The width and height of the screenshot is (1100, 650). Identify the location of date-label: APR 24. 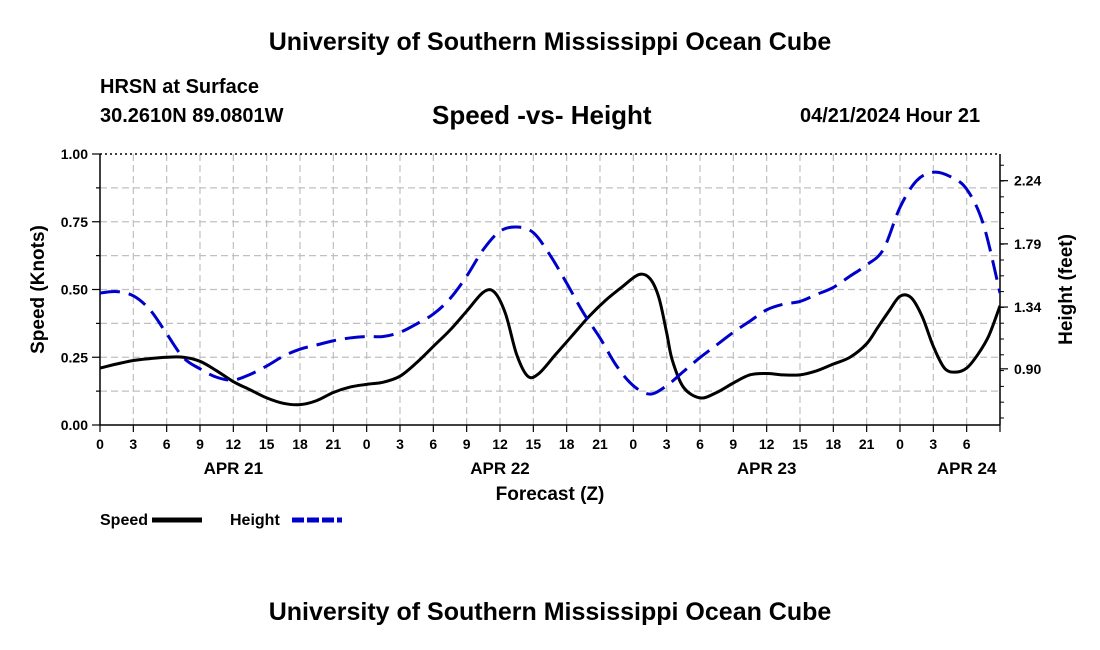
(967, 468).